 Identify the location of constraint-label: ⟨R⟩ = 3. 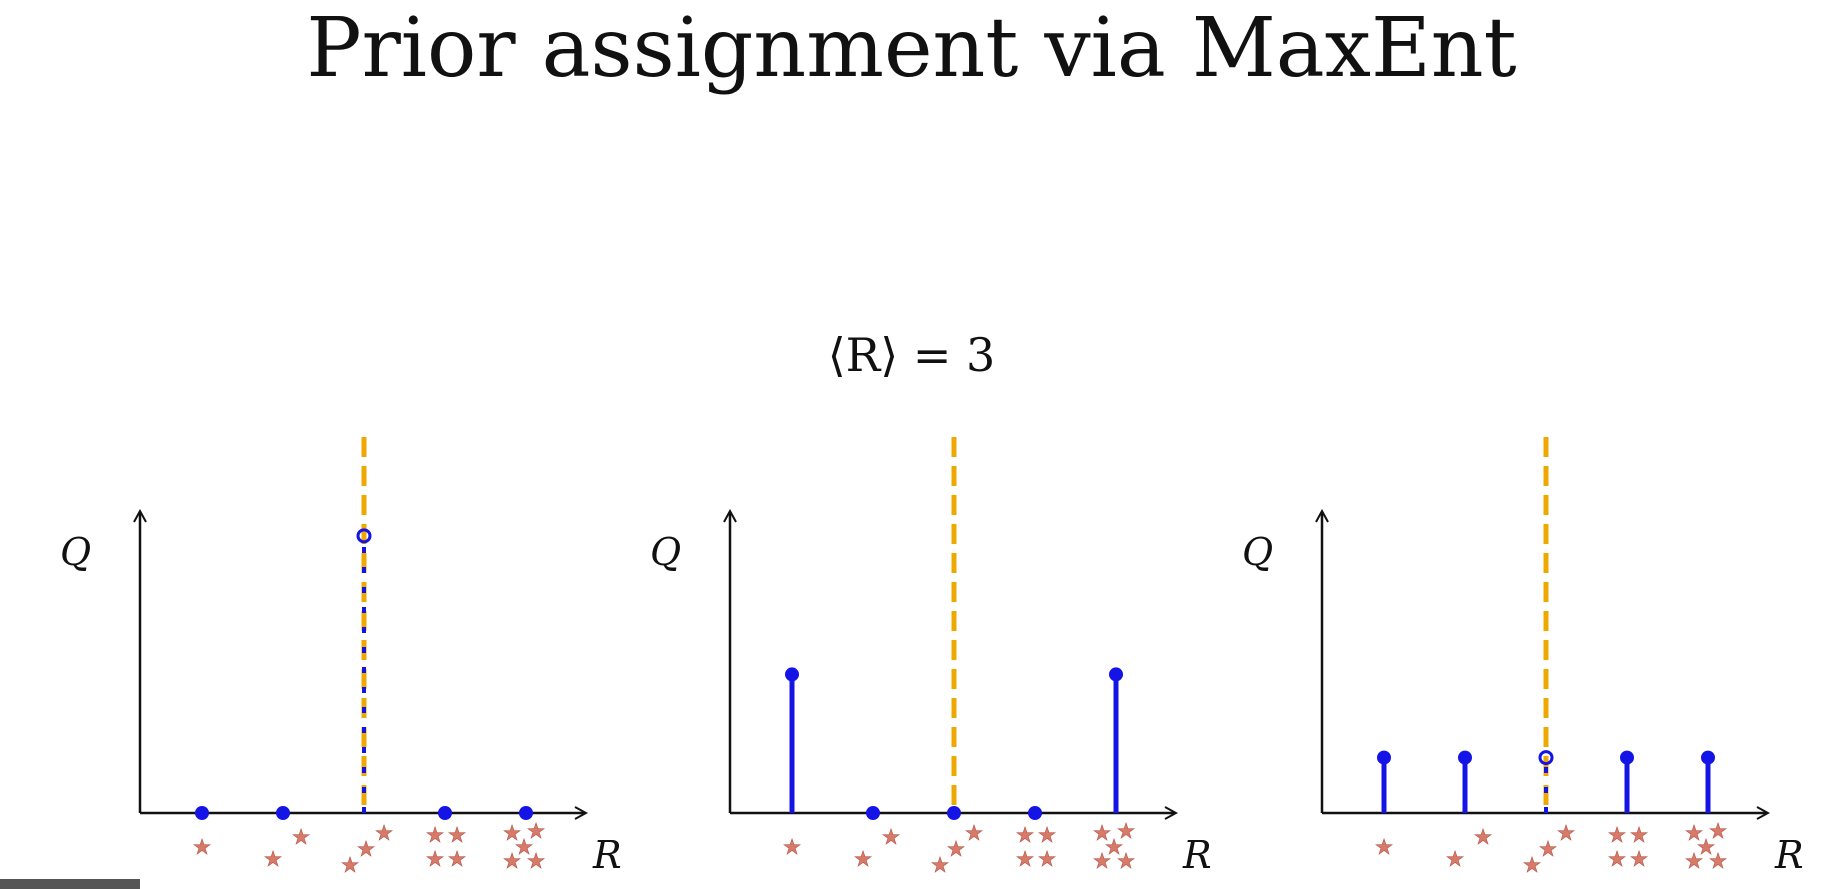
(911, 355).